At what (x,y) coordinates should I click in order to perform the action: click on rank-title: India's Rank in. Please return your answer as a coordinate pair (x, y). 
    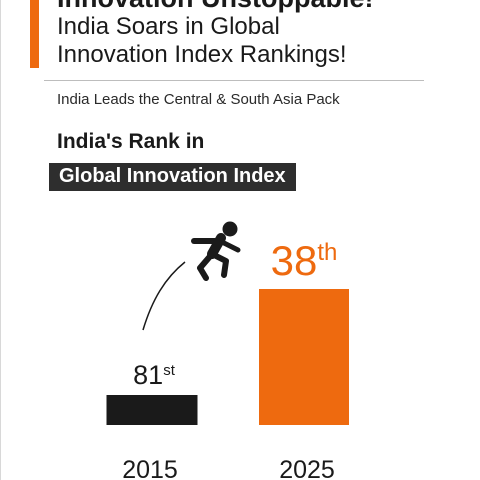
    Looking at the image, I should click on (131, 141).